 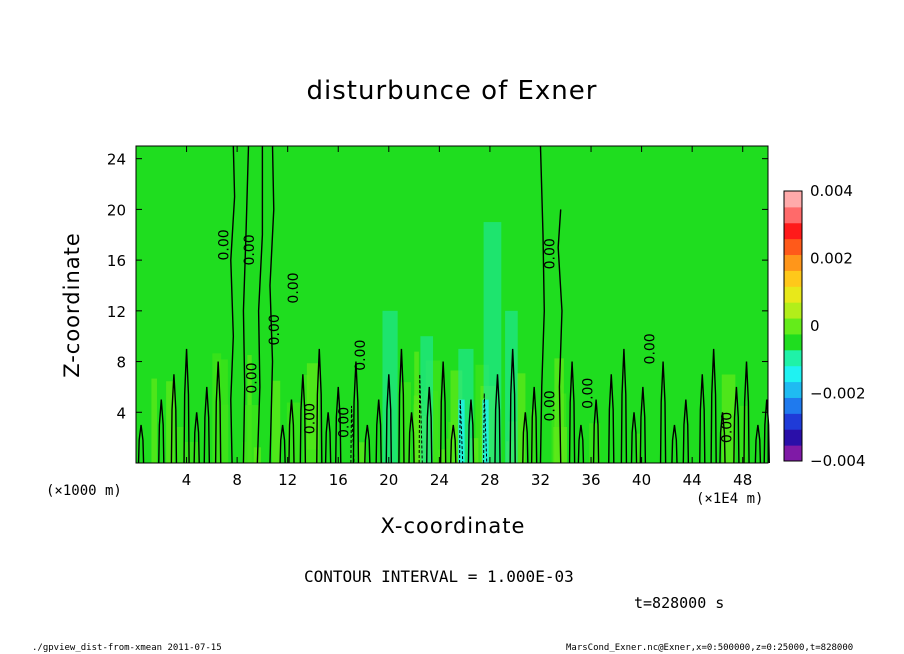 I want to click on y-axis-label: Z-coordinate, so click(x=72, y=305).